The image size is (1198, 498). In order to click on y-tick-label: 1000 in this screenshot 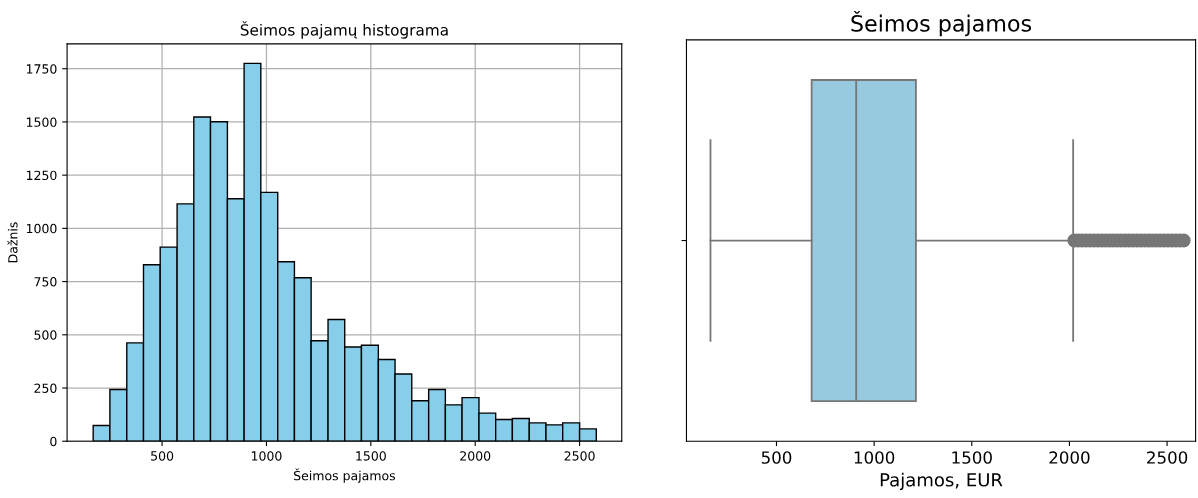, I will do `click(41, 228)`.